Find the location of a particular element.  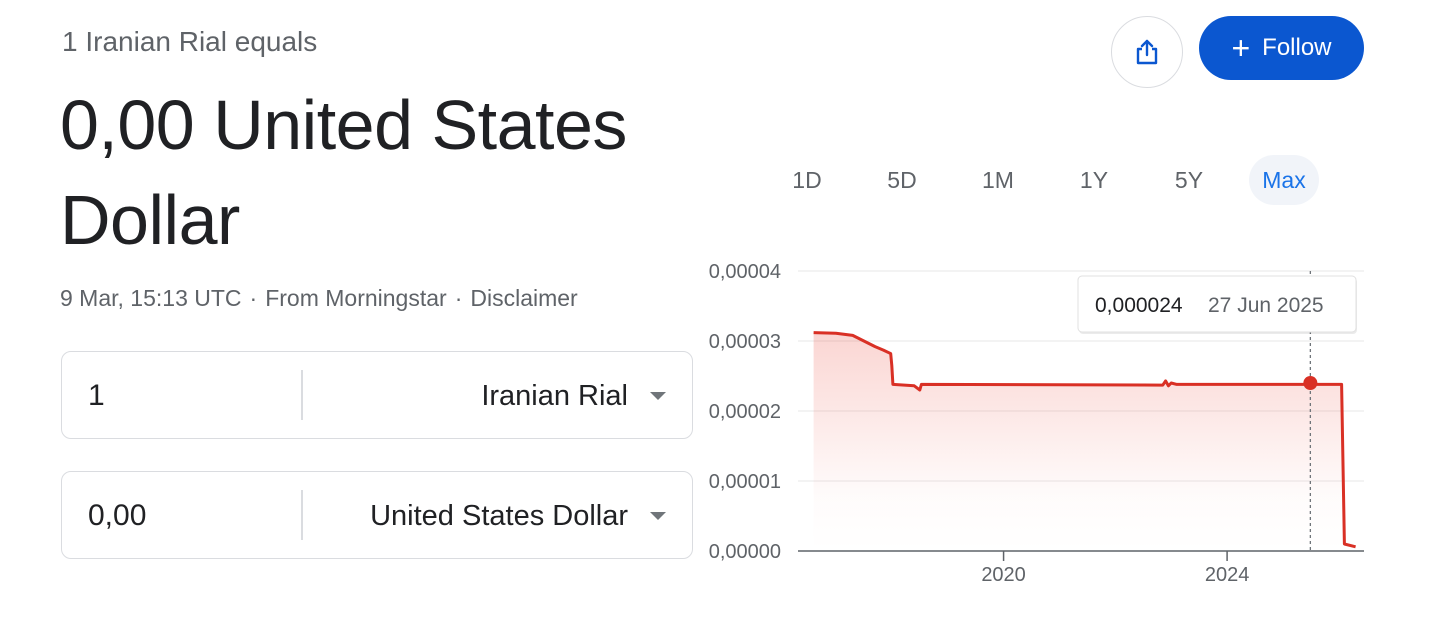

x-tick-label: 2024 is located at coordinates (1227, 575).